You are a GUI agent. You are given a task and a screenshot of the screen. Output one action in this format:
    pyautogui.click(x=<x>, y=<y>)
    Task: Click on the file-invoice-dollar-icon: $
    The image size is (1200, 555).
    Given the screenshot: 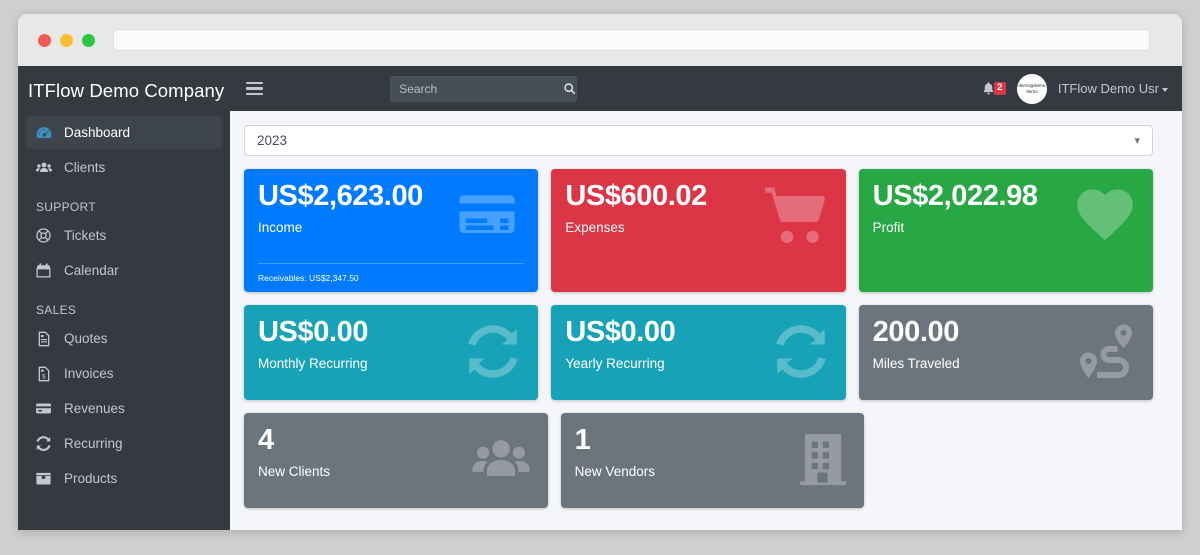 What is the action you would take?
    pyautogui.click(x=43, y=373)
    